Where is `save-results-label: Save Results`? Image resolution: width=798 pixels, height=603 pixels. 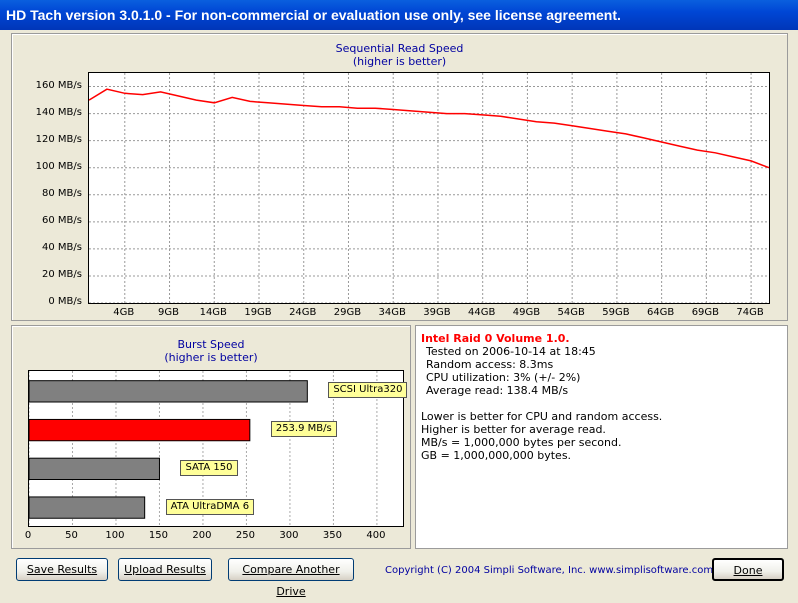
save-results-label: Save Results is located at coordinates (62, 569).